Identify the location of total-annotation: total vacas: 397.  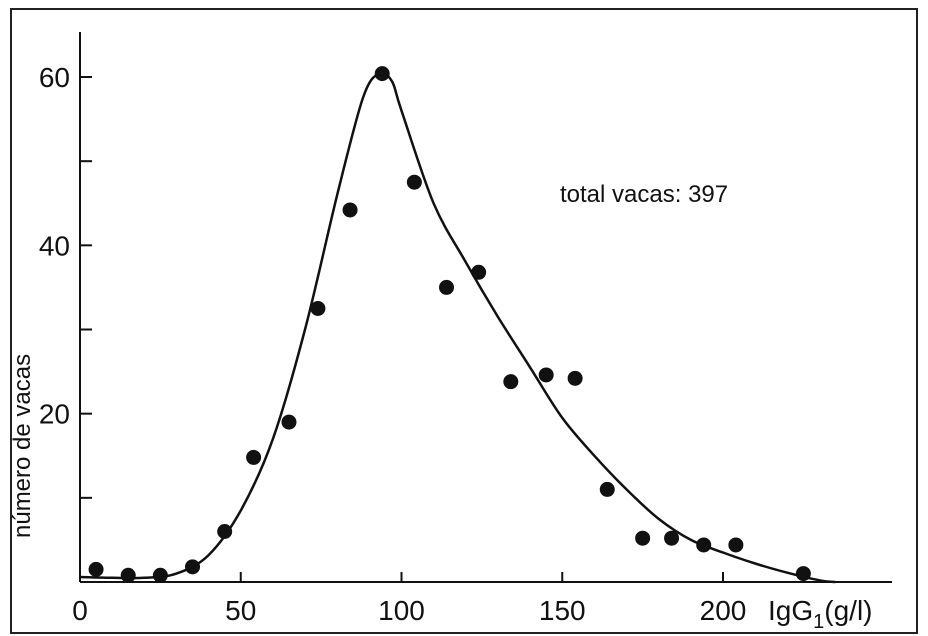
(644, 194).